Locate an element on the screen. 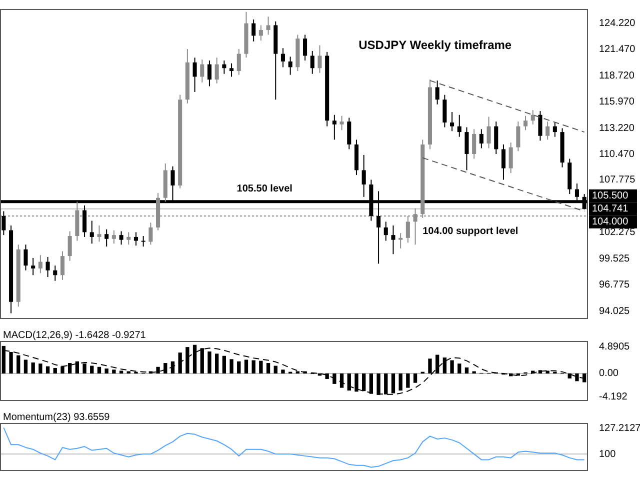  y-tick-label: 107.775 is located at coordinates (617, 180).